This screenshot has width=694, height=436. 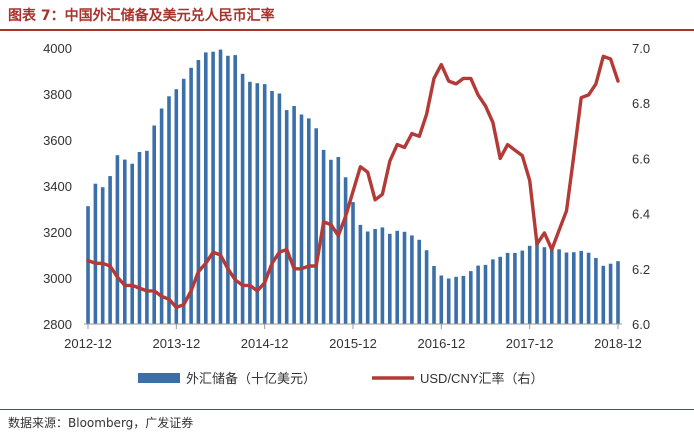 I want to click on y-right-tick-label: 6.0, so click(x=641, y=324).